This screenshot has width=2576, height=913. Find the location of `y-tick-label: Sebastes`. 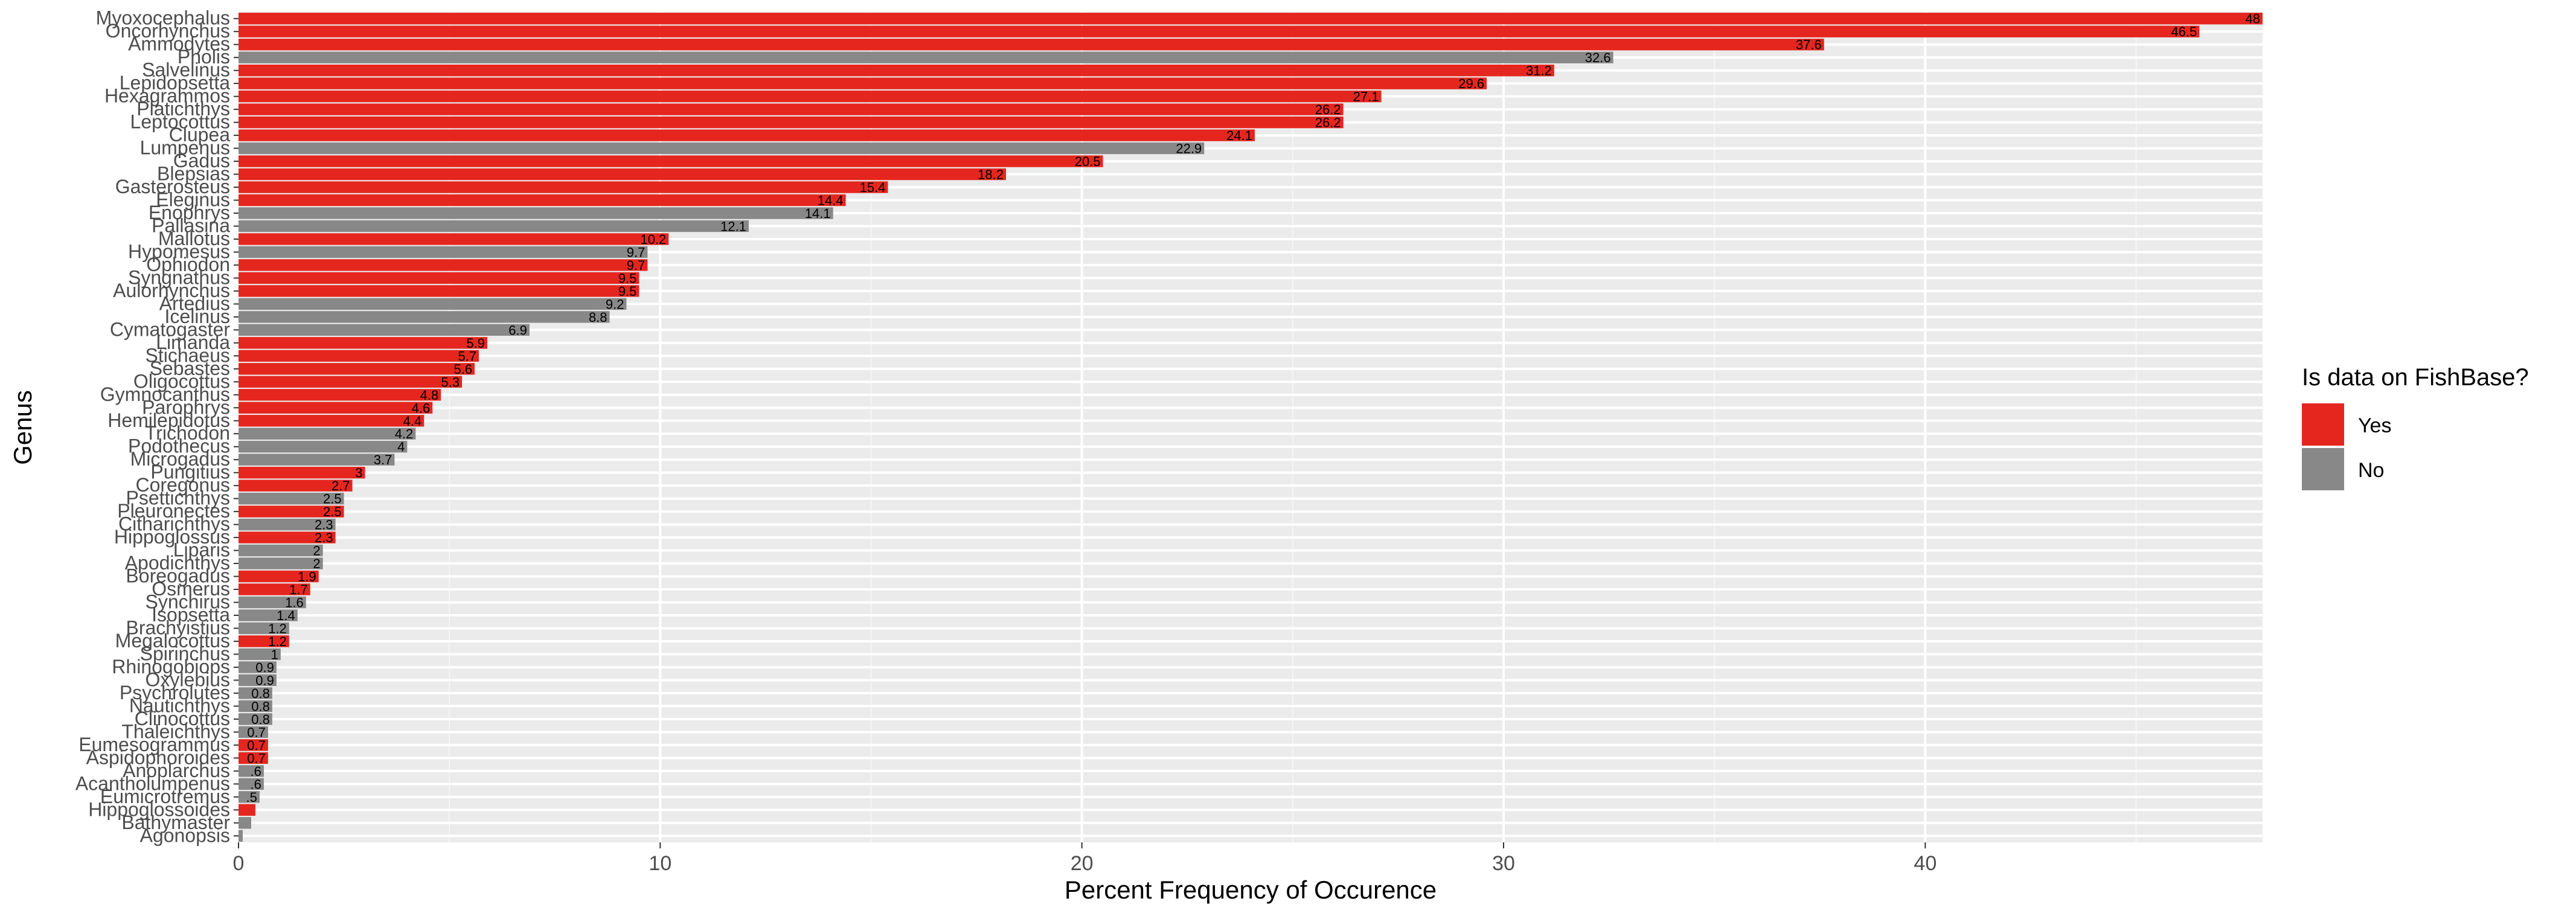

y-tick-label: Sebastes is located at coordinates (190, 368).